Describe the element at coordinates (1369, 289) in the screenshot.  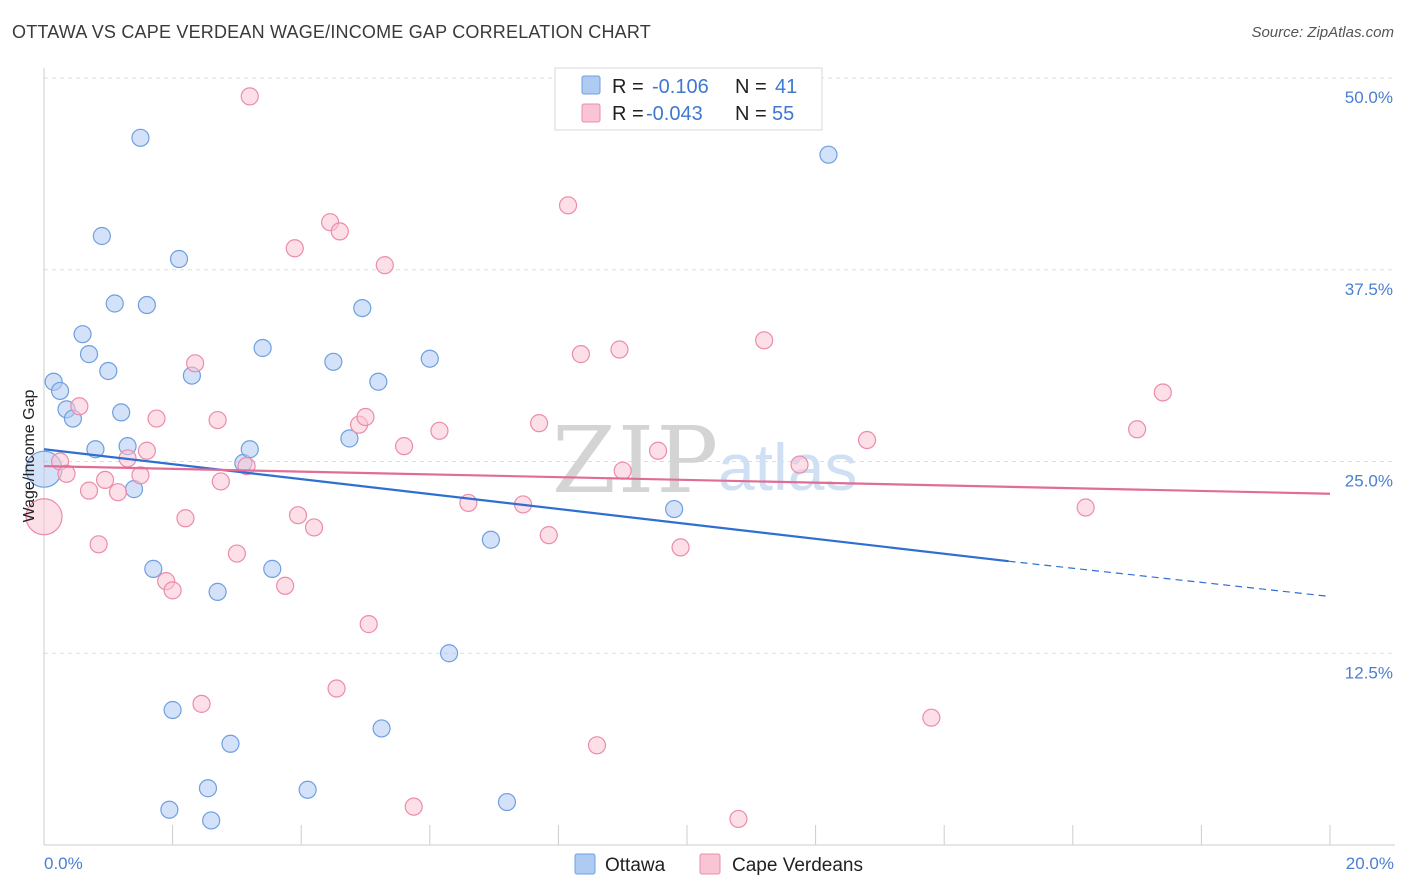
I see `y-tick-label: 37.5%` at that location.